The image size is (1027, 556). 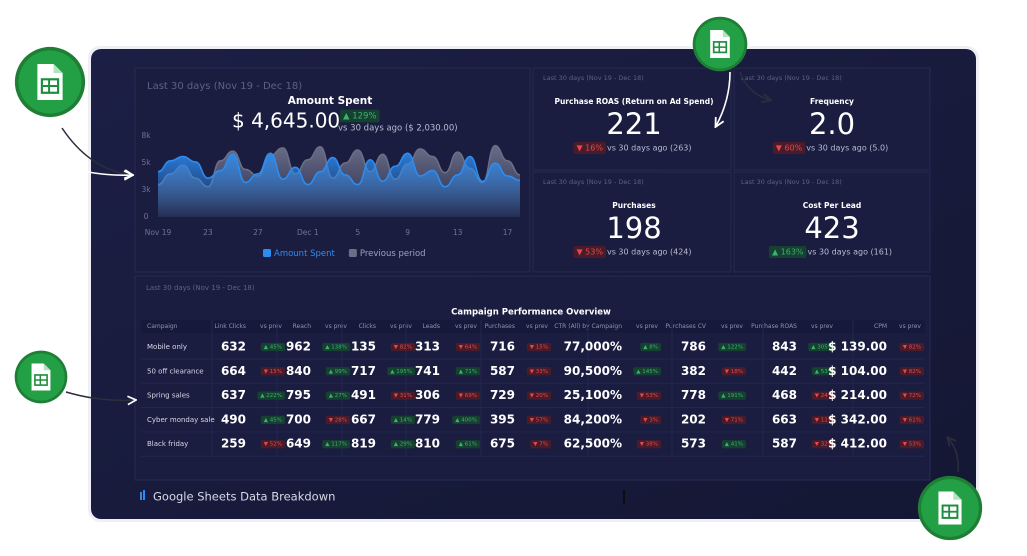 I want to click on delta: ▲ 14%, so click(x=403, y=420).